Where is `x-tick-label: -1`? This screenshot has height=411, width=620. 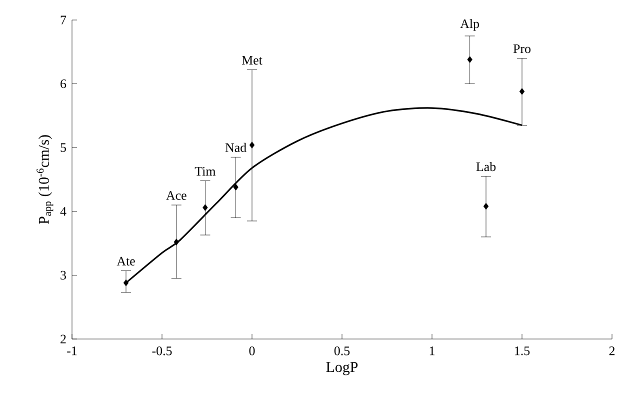 x-tick-label: -1 is located at coordinates (72, 351).